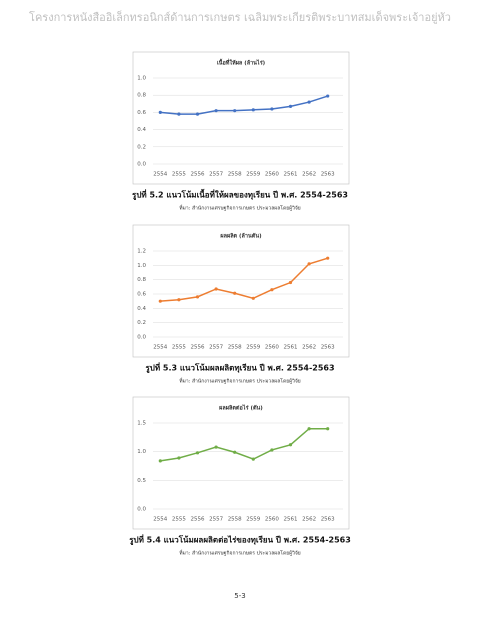  What do you see at coordinates (241, 236) in the screenshot?
I see `chart-title: ผลผลิต (ล้านตัน)` at bounding box center [241, 236].